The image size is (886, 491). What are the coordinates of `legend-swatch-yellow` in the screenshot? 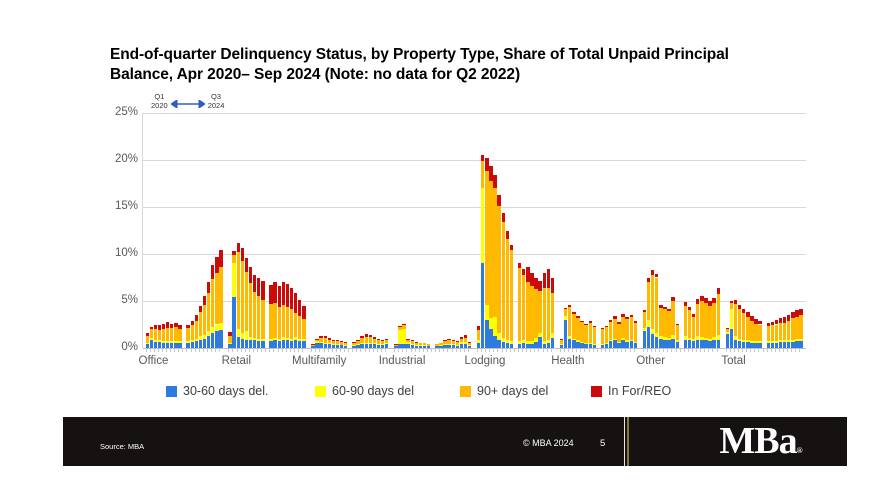 It's located at (320, 391).